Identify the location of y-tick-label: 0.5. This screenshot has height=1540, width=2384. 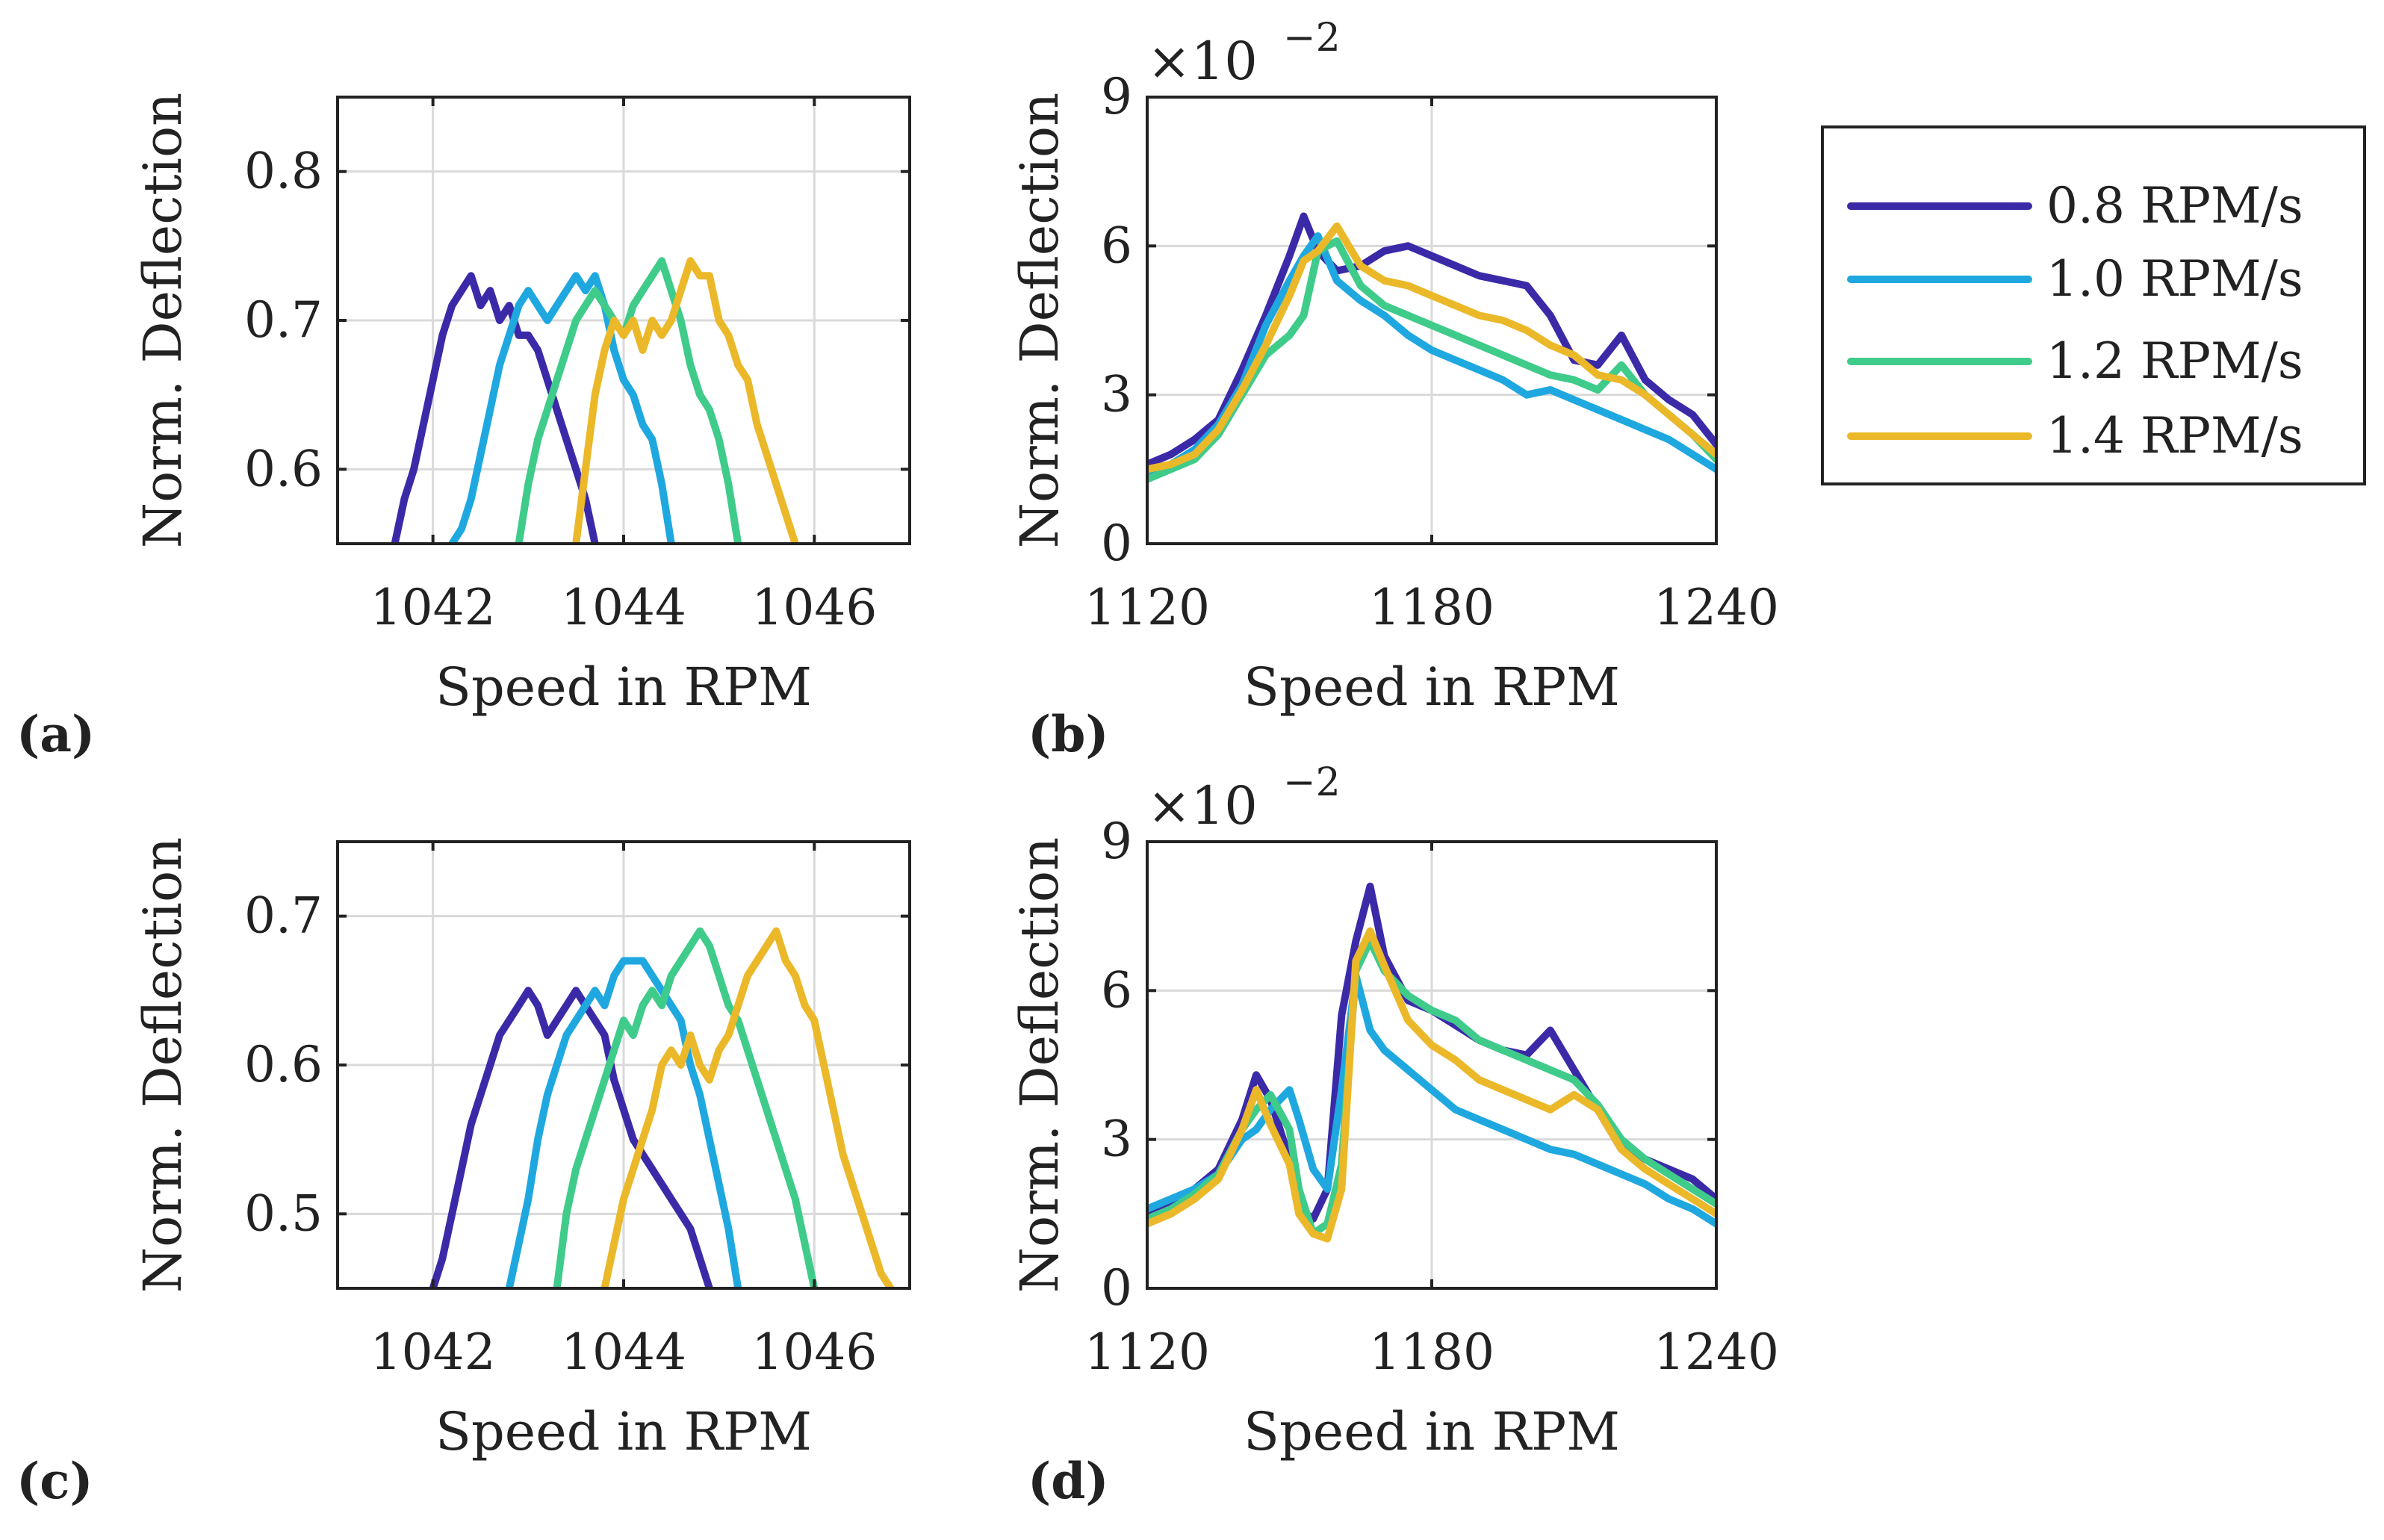
(283, 1213).